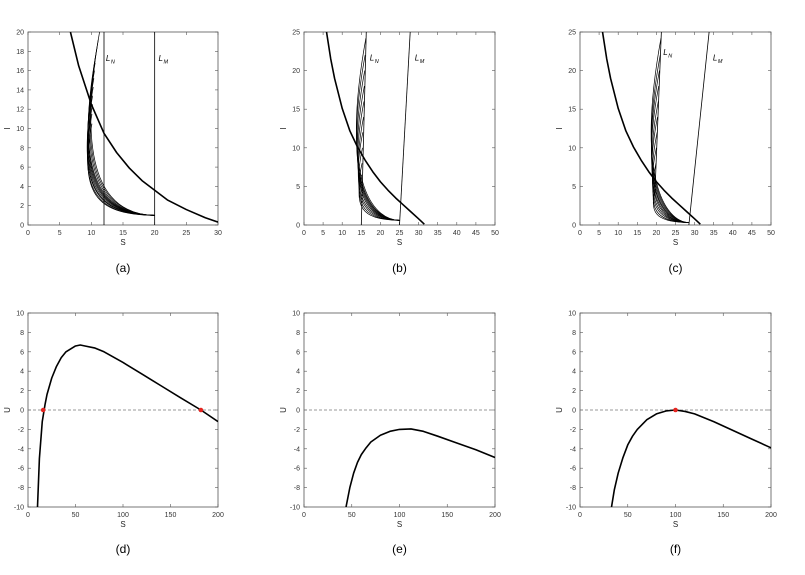 The image size is (805, 575). Describe the element at coordinates (495, 515) in the screenshot. I see `x-tick-label: 200` at that location.